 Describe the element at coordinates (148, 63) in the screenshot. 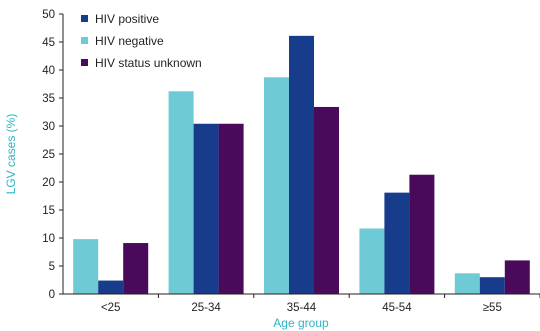

I see `legend-label-hiv-status-unknown: HIV status unknown` at that location.